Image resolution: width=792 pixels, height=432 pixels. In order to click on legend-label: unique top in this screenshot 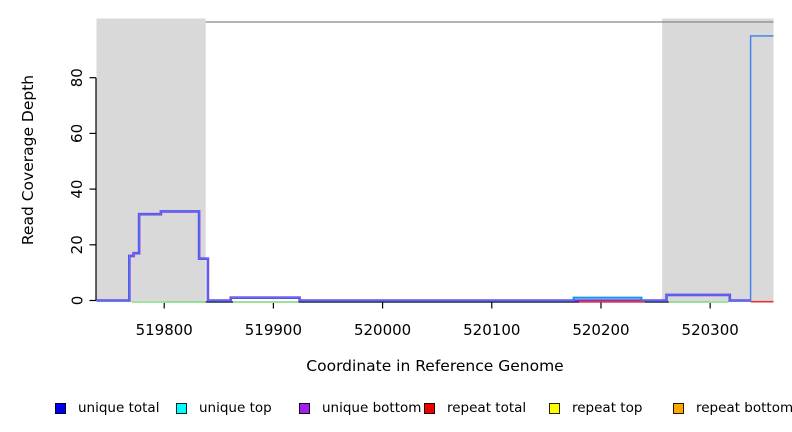, I will do `click(235, 408)`.